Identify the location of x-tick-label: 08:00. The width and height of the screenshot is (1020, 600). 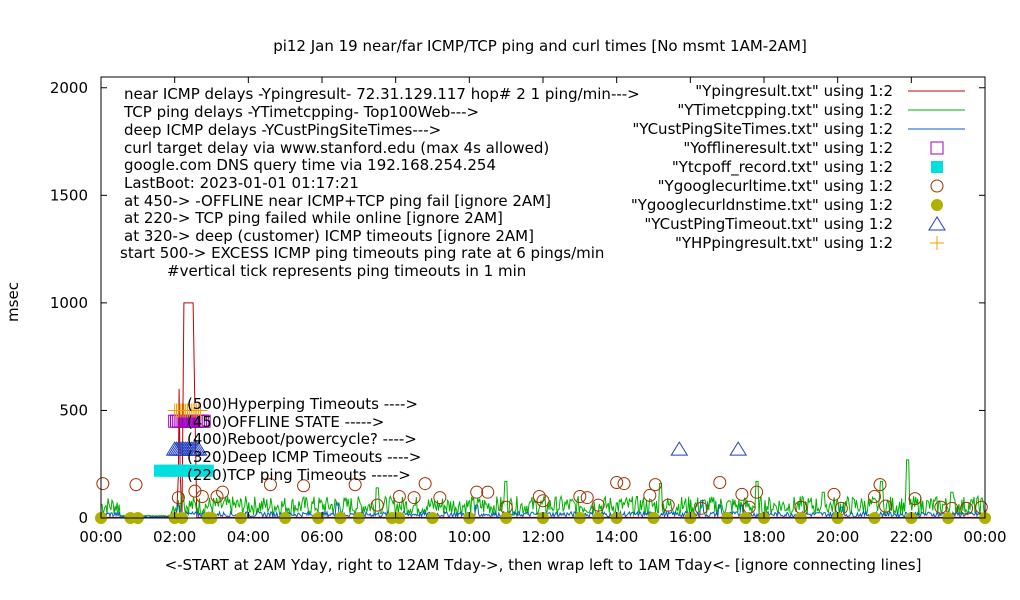
(395, 537).